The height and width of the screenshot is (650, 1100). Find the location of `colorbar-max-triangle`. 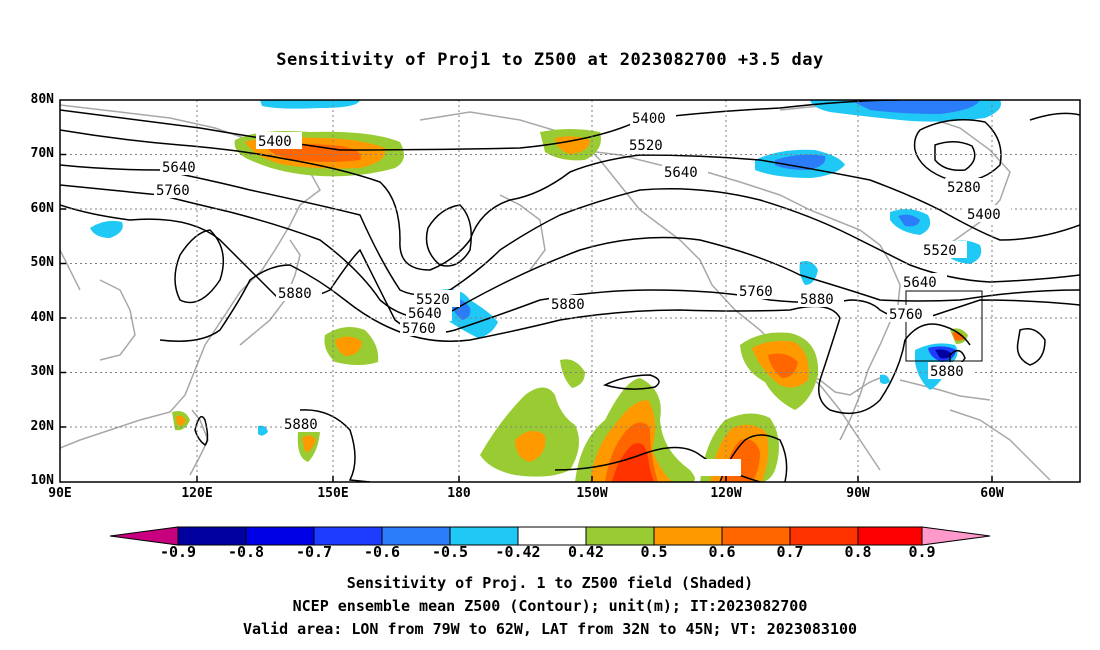

colorbar-max-triangle is located at coordinates (956, 536).